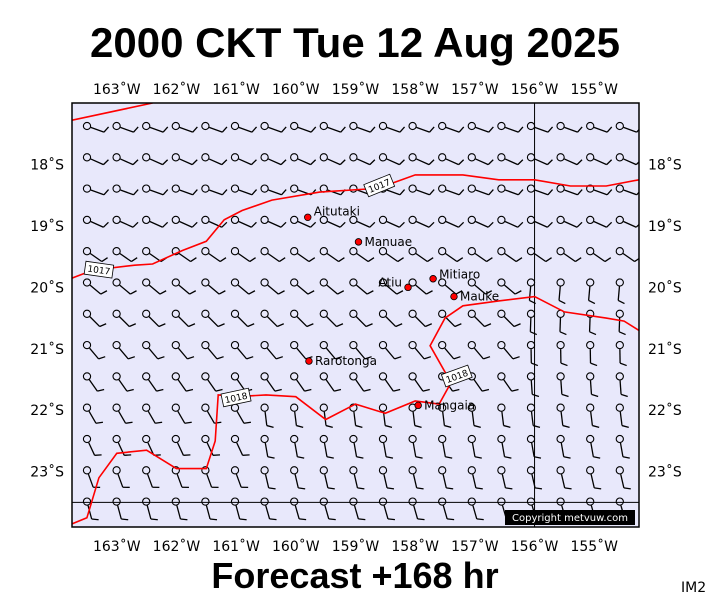 The height and width of the screenshot is (600, 711). Describe the element at coordinates (665, 287) in the screenshot. I see `lat-label-right: 20˚S` at that location.